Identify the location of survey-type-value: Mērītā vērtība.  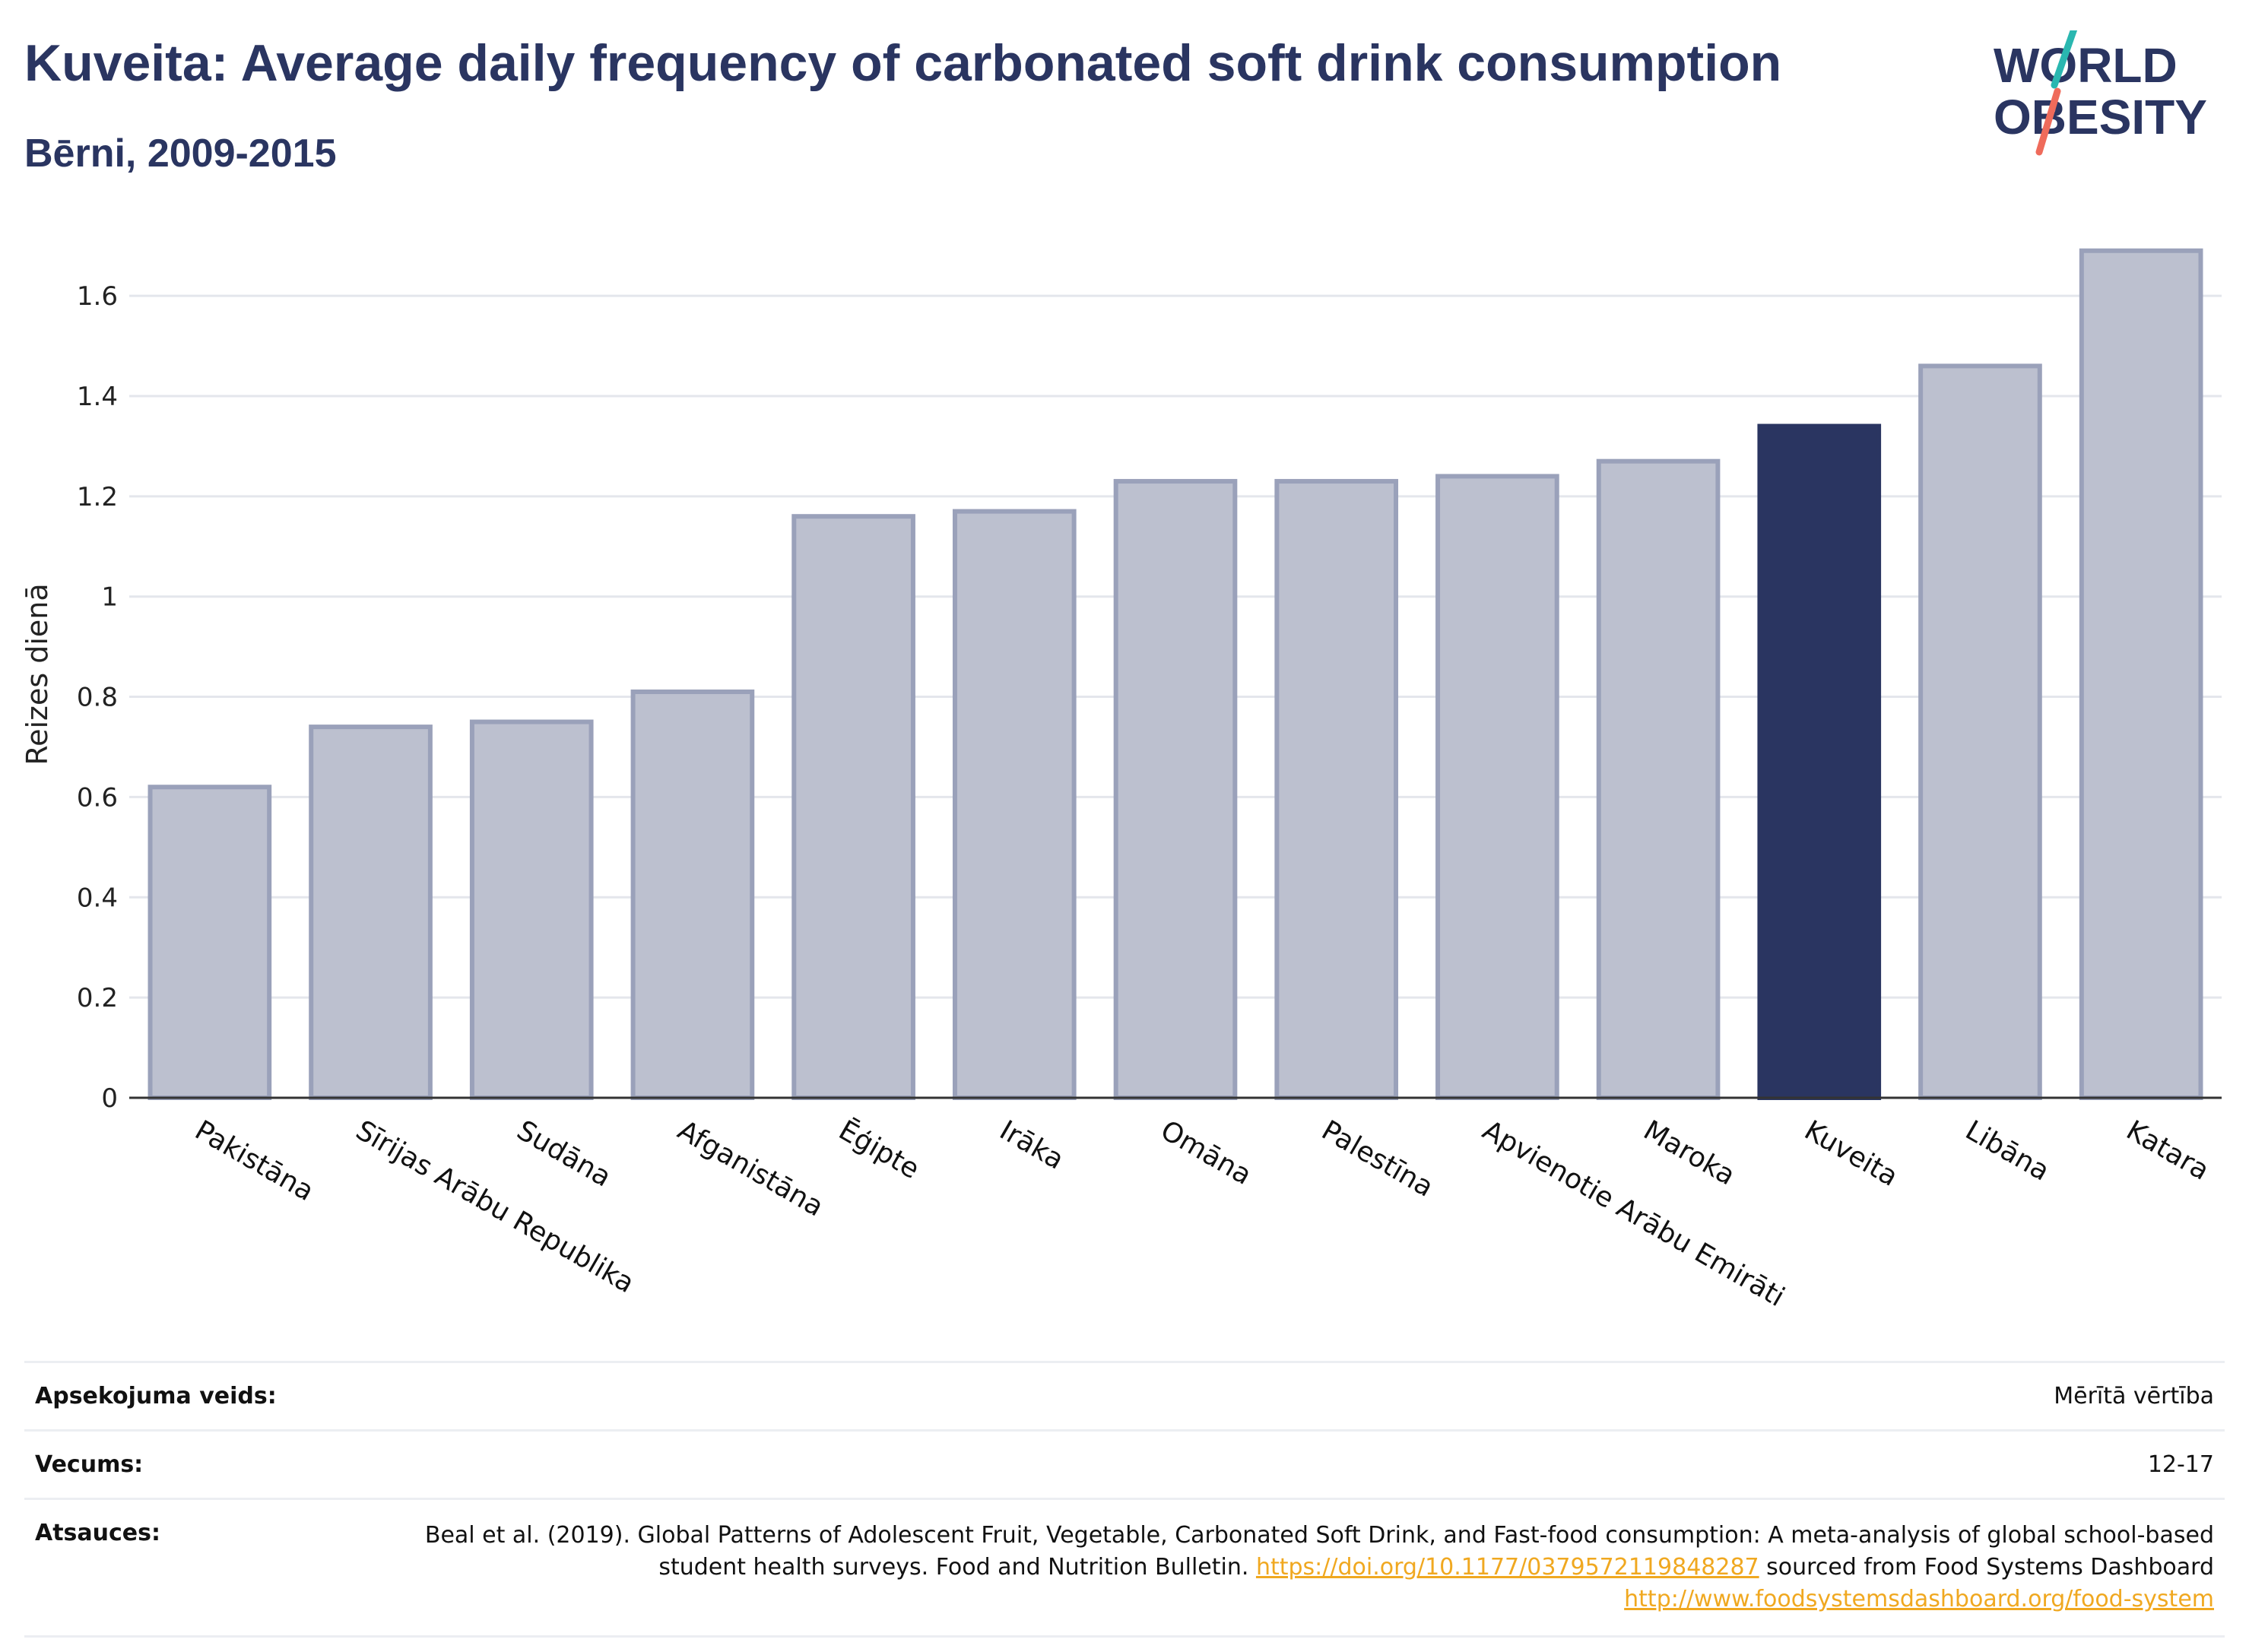
(2134, 1396).